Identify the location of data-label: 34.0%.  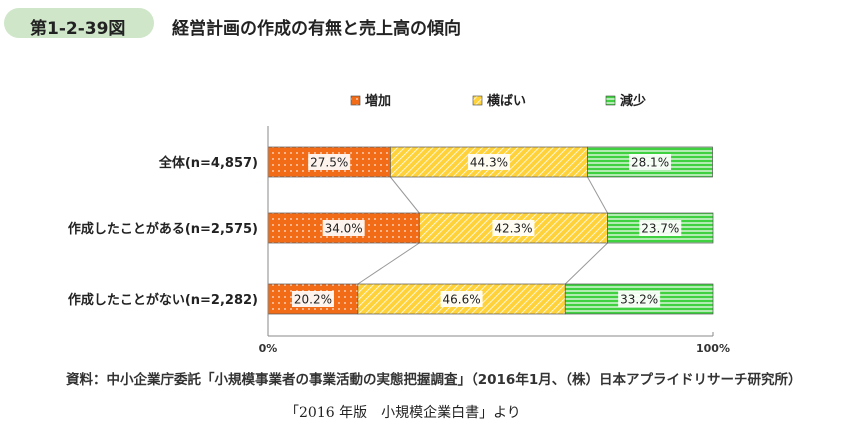
(344, 229).